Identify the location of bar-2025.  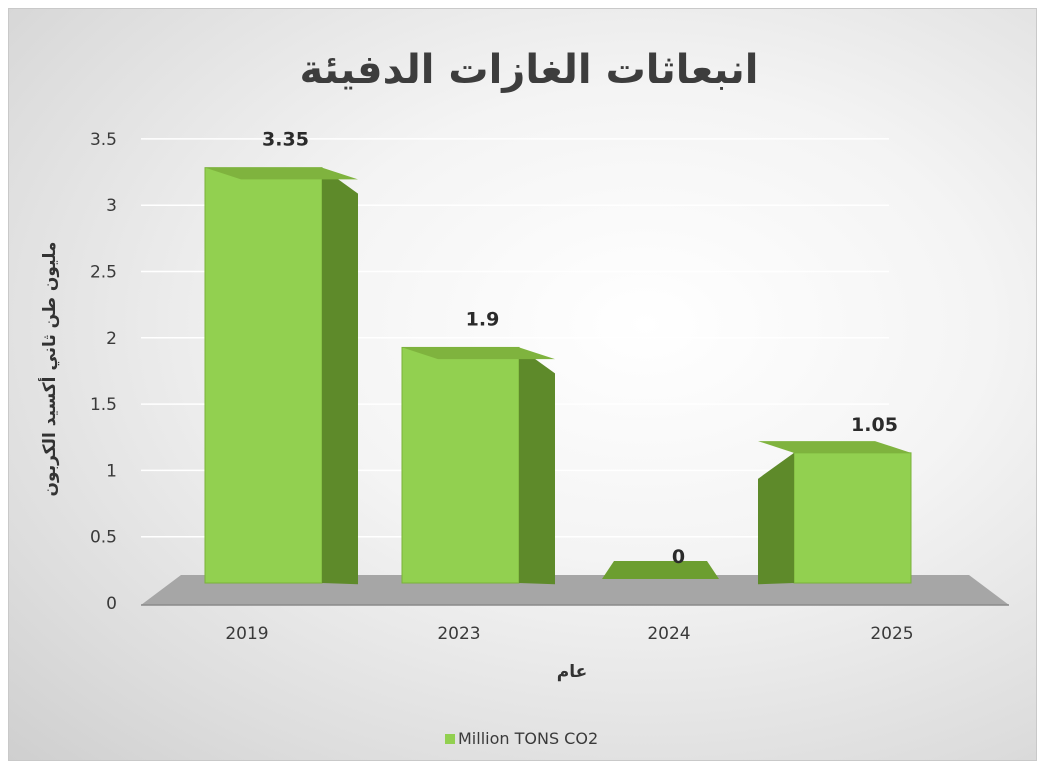
(835, 513).